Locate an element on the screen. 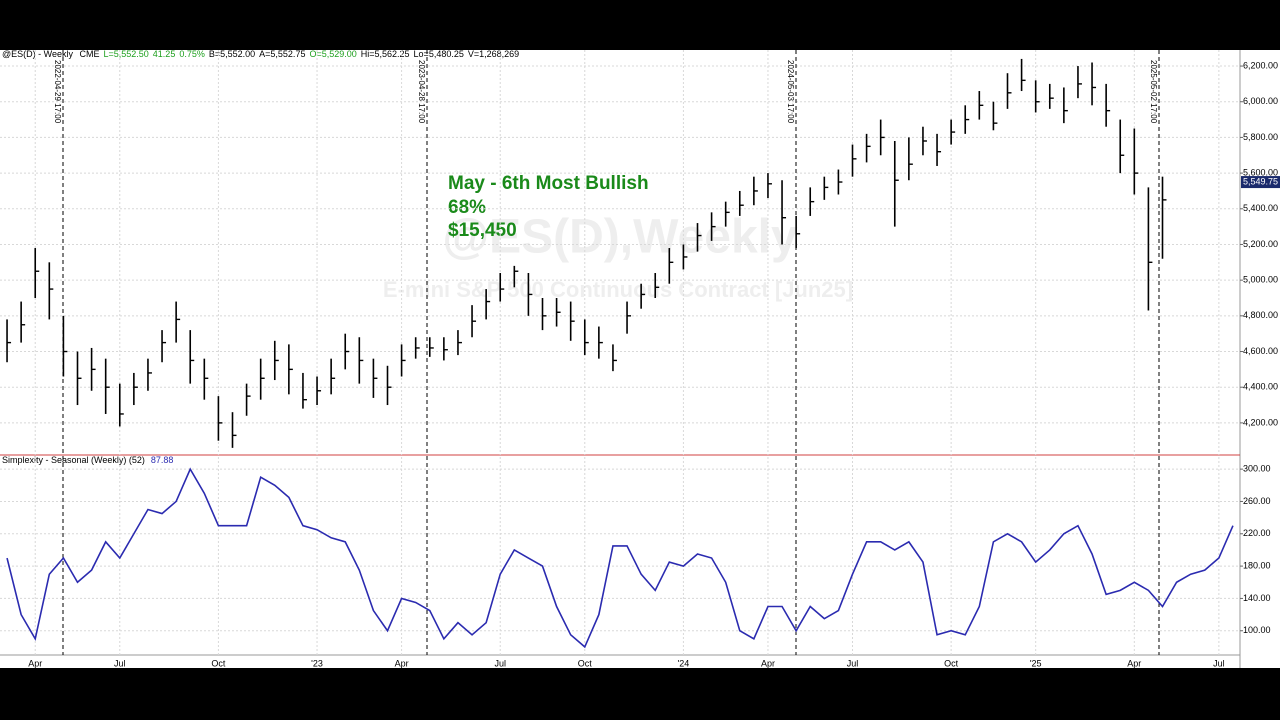 The image size is (1280, 720). y-tick-label: 5,000.00 is located at coordinates (1260, 280).